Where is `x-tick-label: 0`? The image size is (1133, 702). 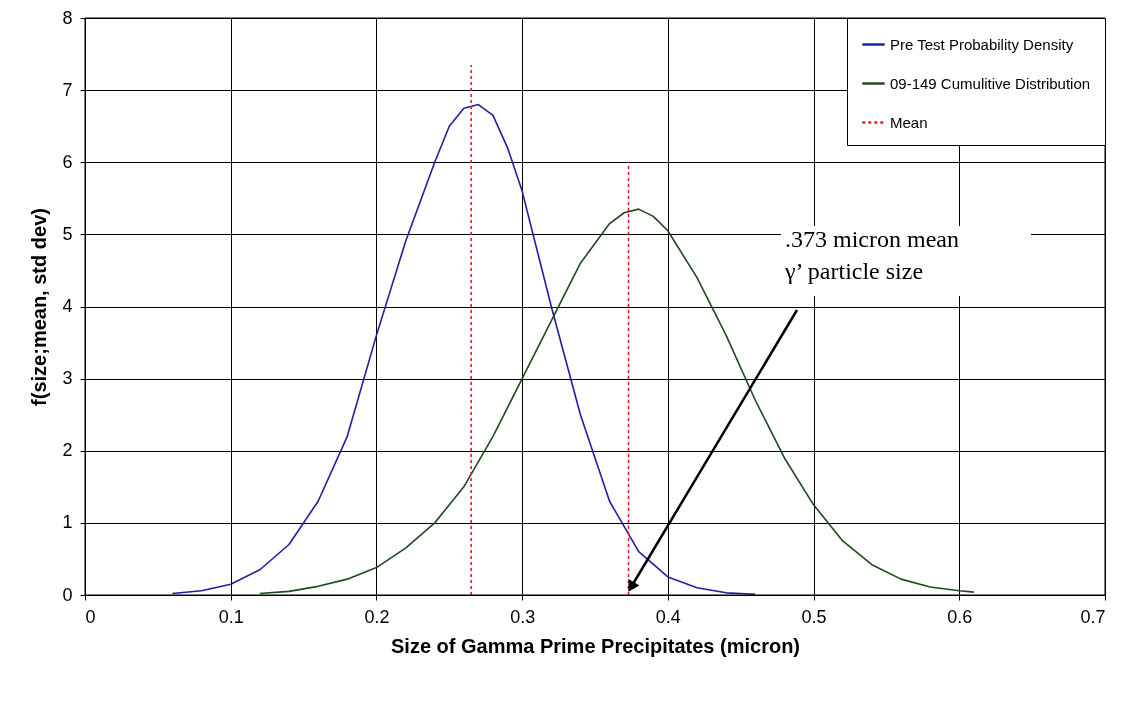 x-tick-label: 0 is located at coordinates (90, 616).